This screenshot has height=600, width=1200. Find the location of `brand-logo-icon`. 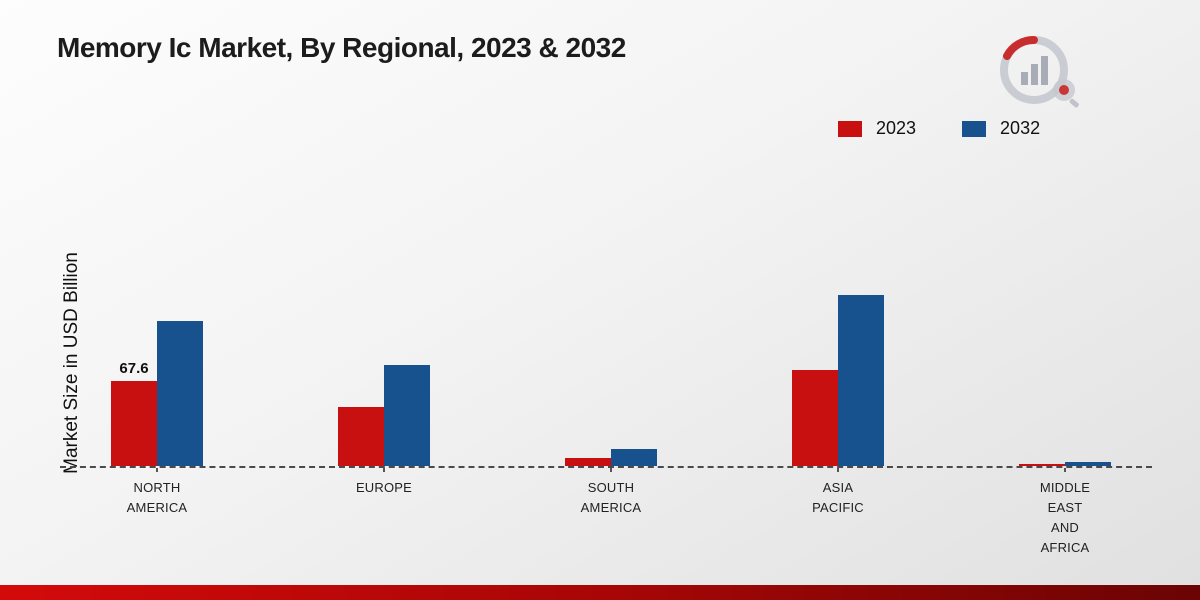

brand-logo-icon is located at coordinates (1039, 71).